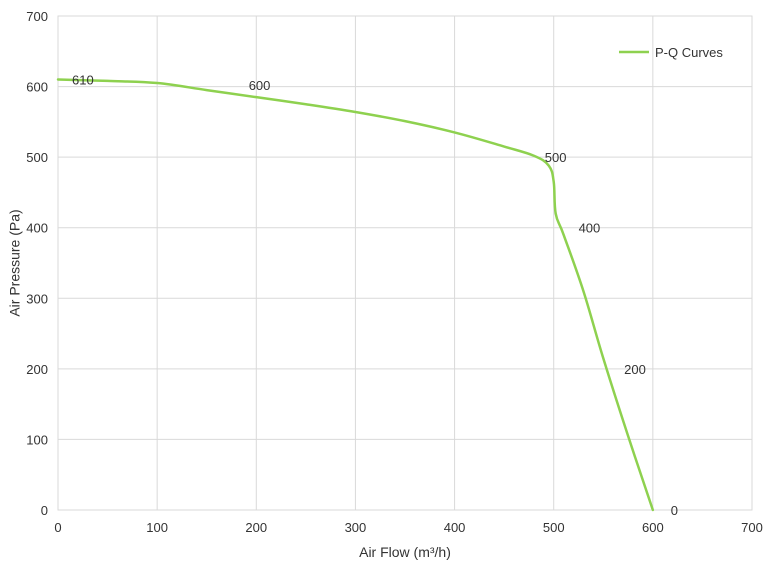  What do you see at coordinates (37, 439) in the screenshot?
I see `y-tick-label: 100` at bounding box center [37, 439].